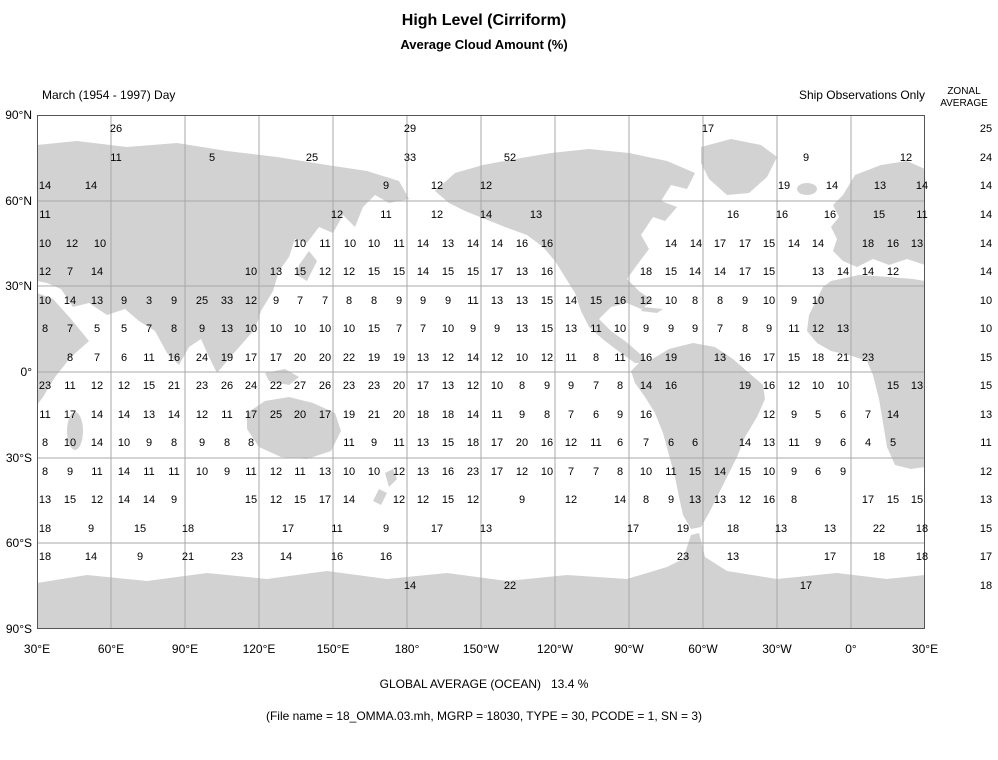  What do you see at coordinates (698, 436) in the screenshot?
I see `landmass-south-america` at bounding box center [698, 436].